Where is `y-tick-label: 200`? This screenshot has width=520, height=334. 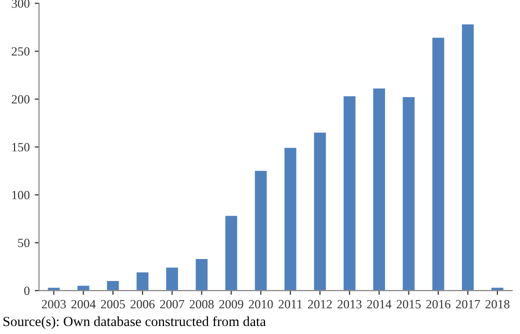 y-tick-label: 200 is located at coordinates (21, 99).